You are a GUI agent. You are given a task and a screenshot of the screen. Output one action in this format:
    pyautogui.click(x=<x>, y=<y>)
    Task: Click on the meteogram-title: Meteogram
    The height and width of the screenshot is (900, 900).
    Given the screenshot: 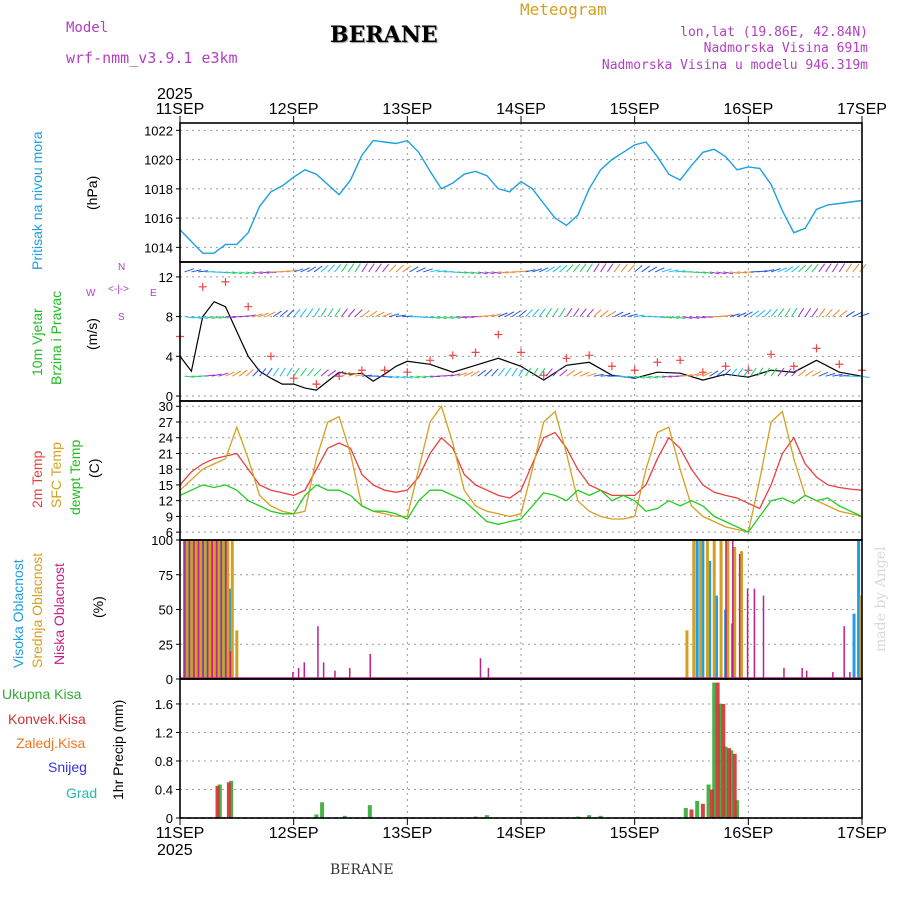 What is the action you would take?
    pyautogui.click(x=563, y=9)
    